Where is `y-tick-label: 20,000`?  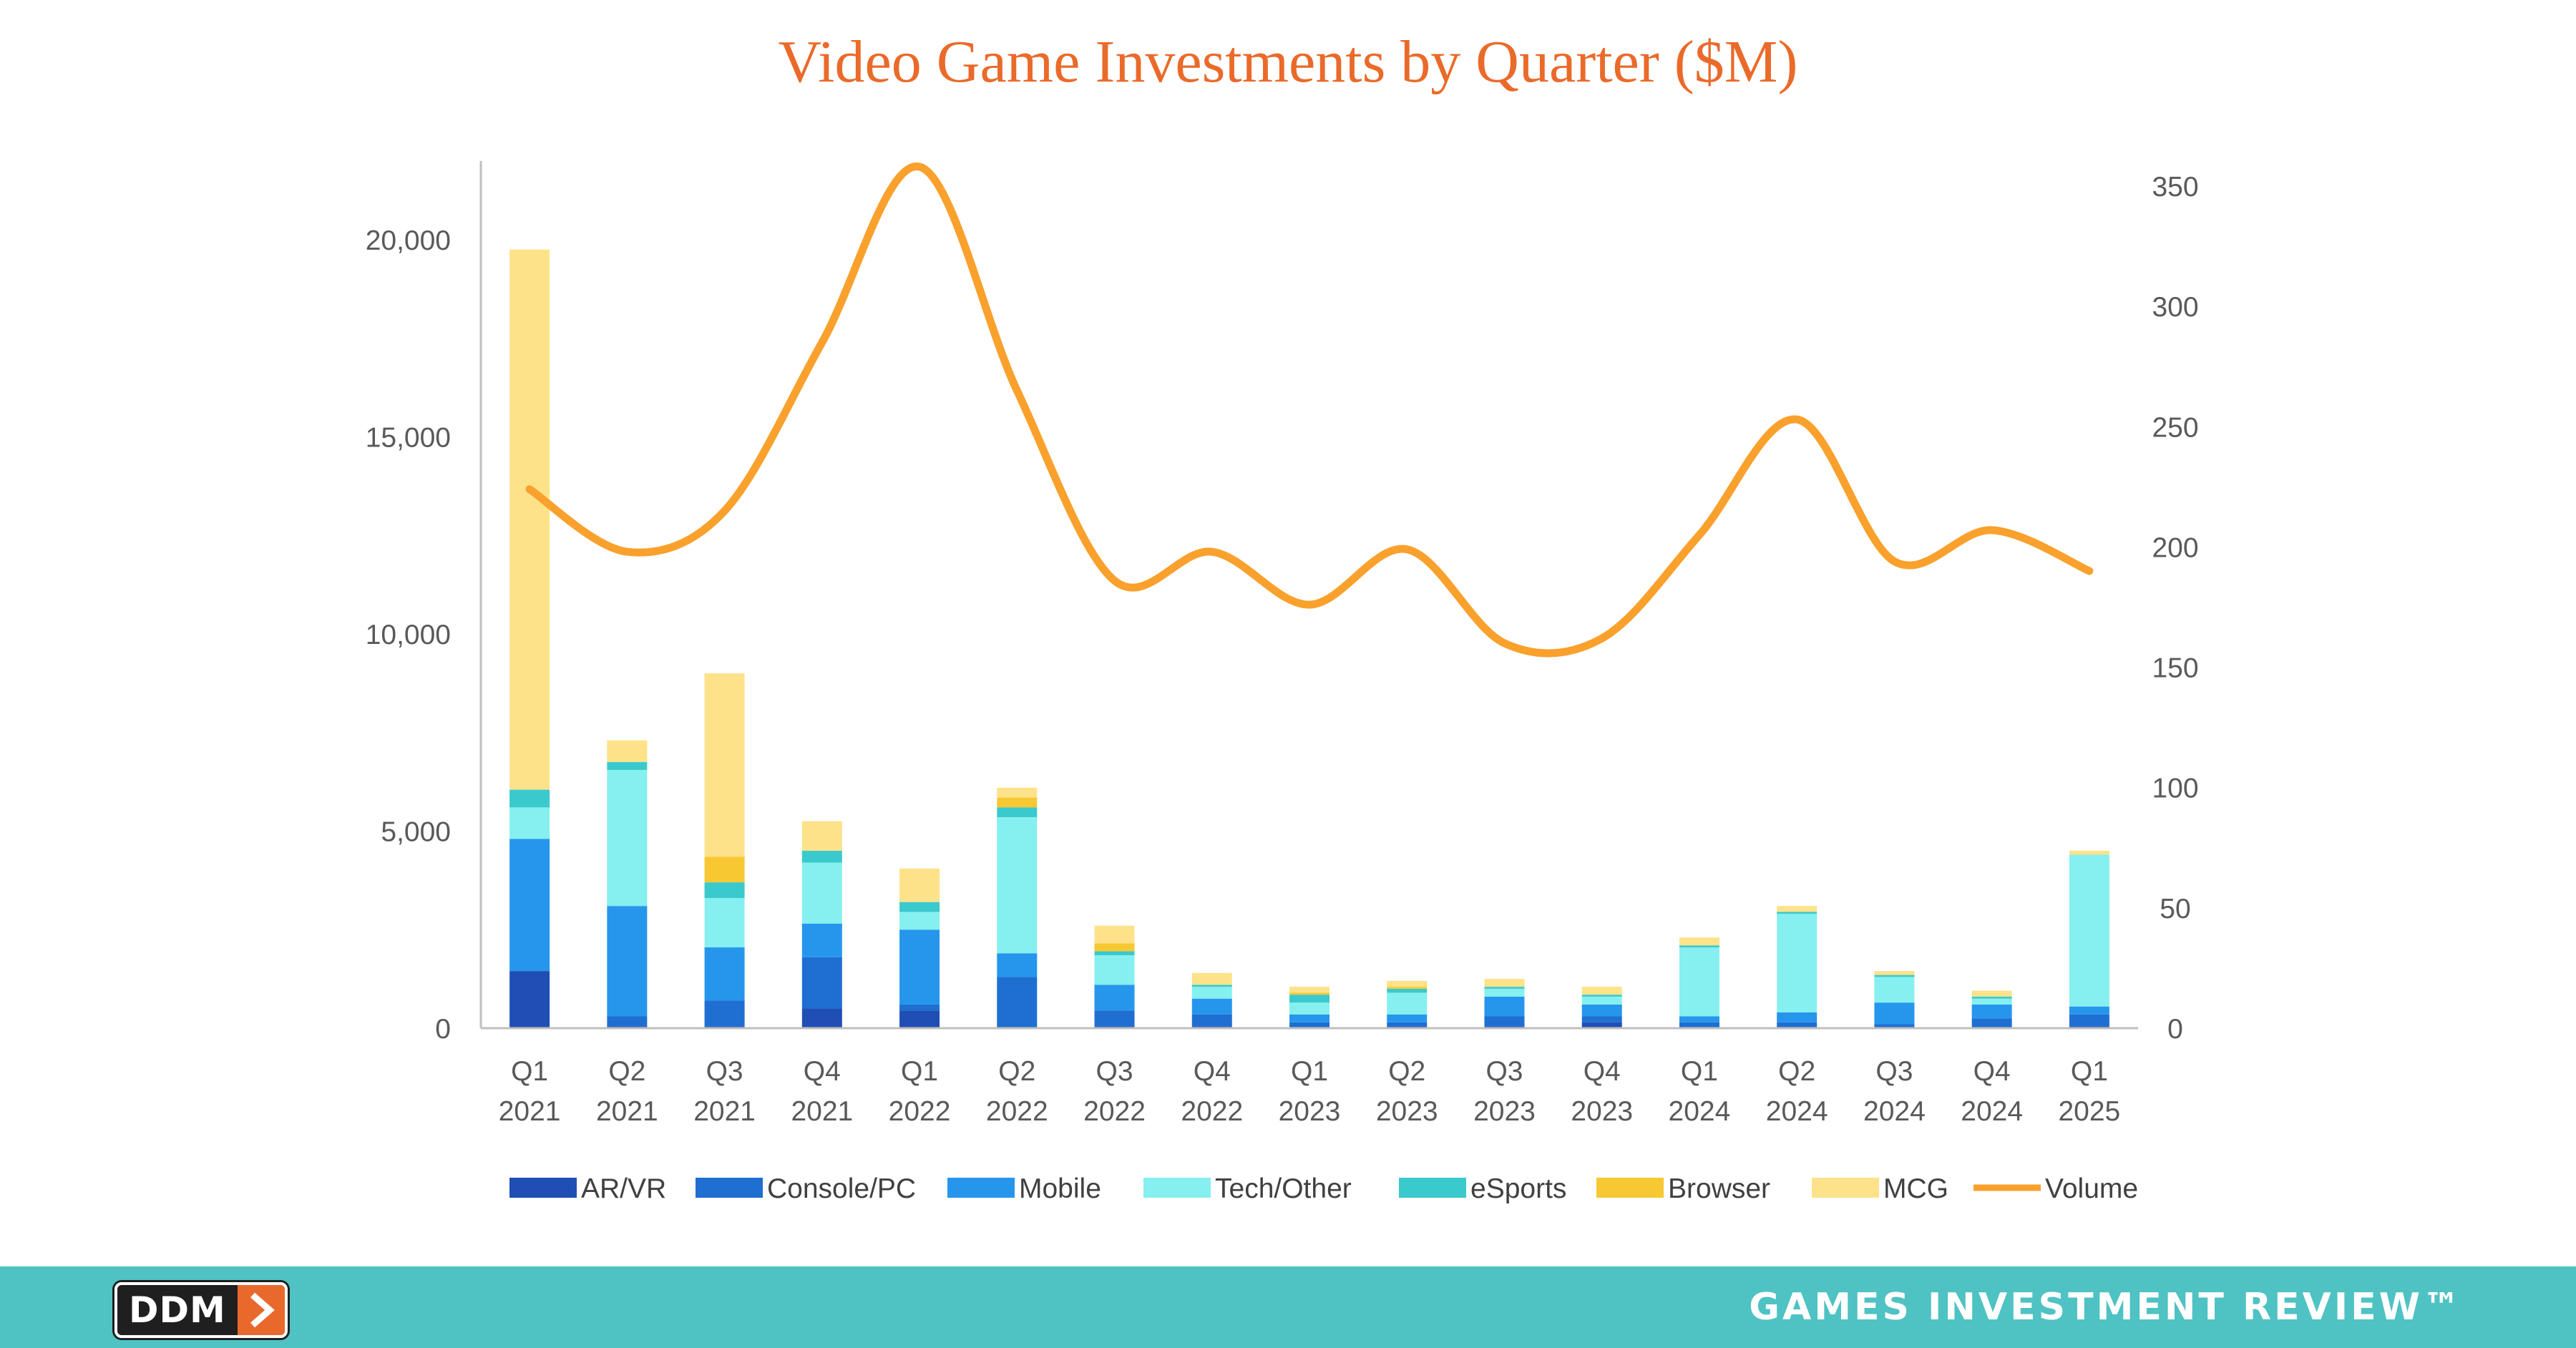
y-tick-label: 20,000 is located at coordinates (408, 240).